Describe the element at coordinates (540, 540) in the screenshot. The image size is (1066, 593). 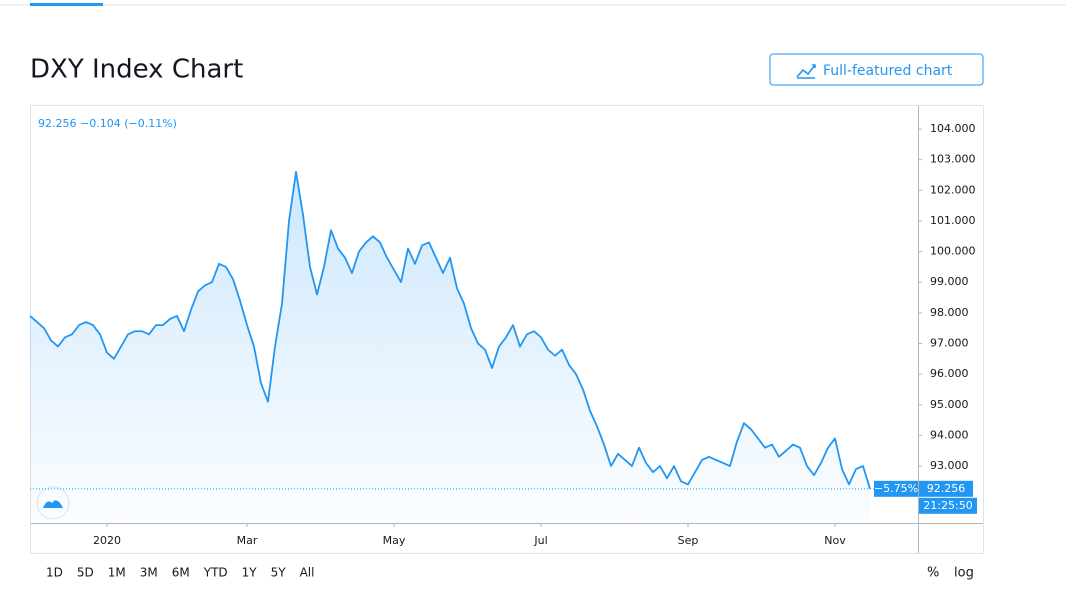
I see `x-tick-label: Jul` at that location.